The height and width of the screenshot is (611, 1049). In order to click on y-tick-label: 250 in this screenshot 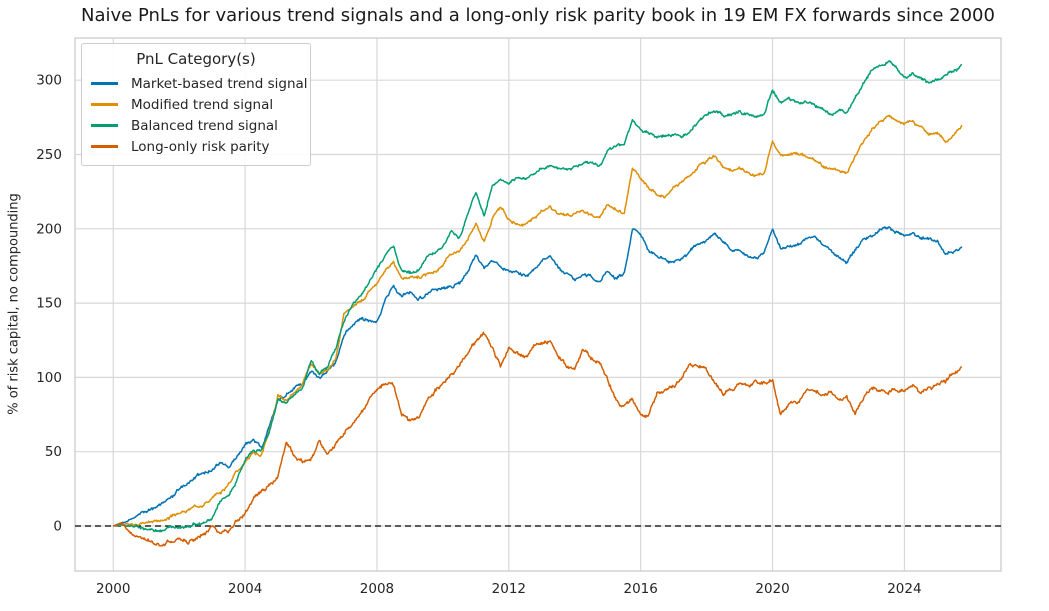, I will do `click(49, 155)`.